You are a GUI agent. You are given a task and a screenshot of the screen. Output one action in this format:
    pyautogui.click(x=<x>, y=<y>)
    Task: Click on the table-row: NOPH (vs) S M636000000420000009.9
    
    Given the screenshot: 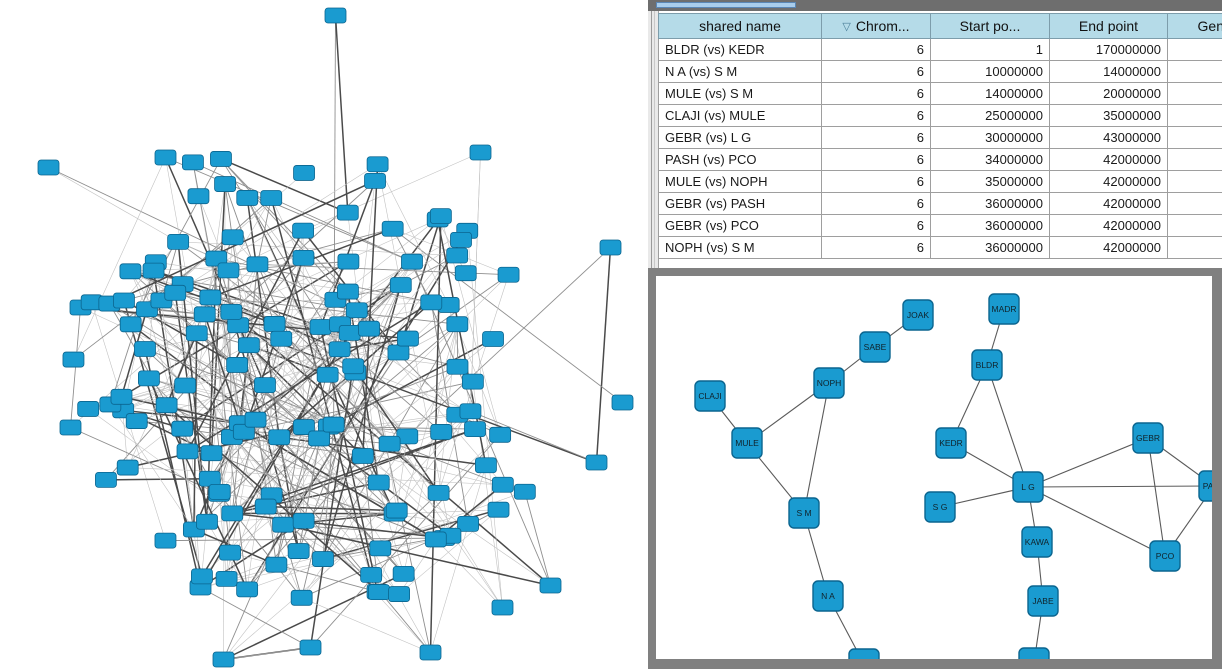 What is the action you would take?
    pyautogui.click(x=940, y=247)
    